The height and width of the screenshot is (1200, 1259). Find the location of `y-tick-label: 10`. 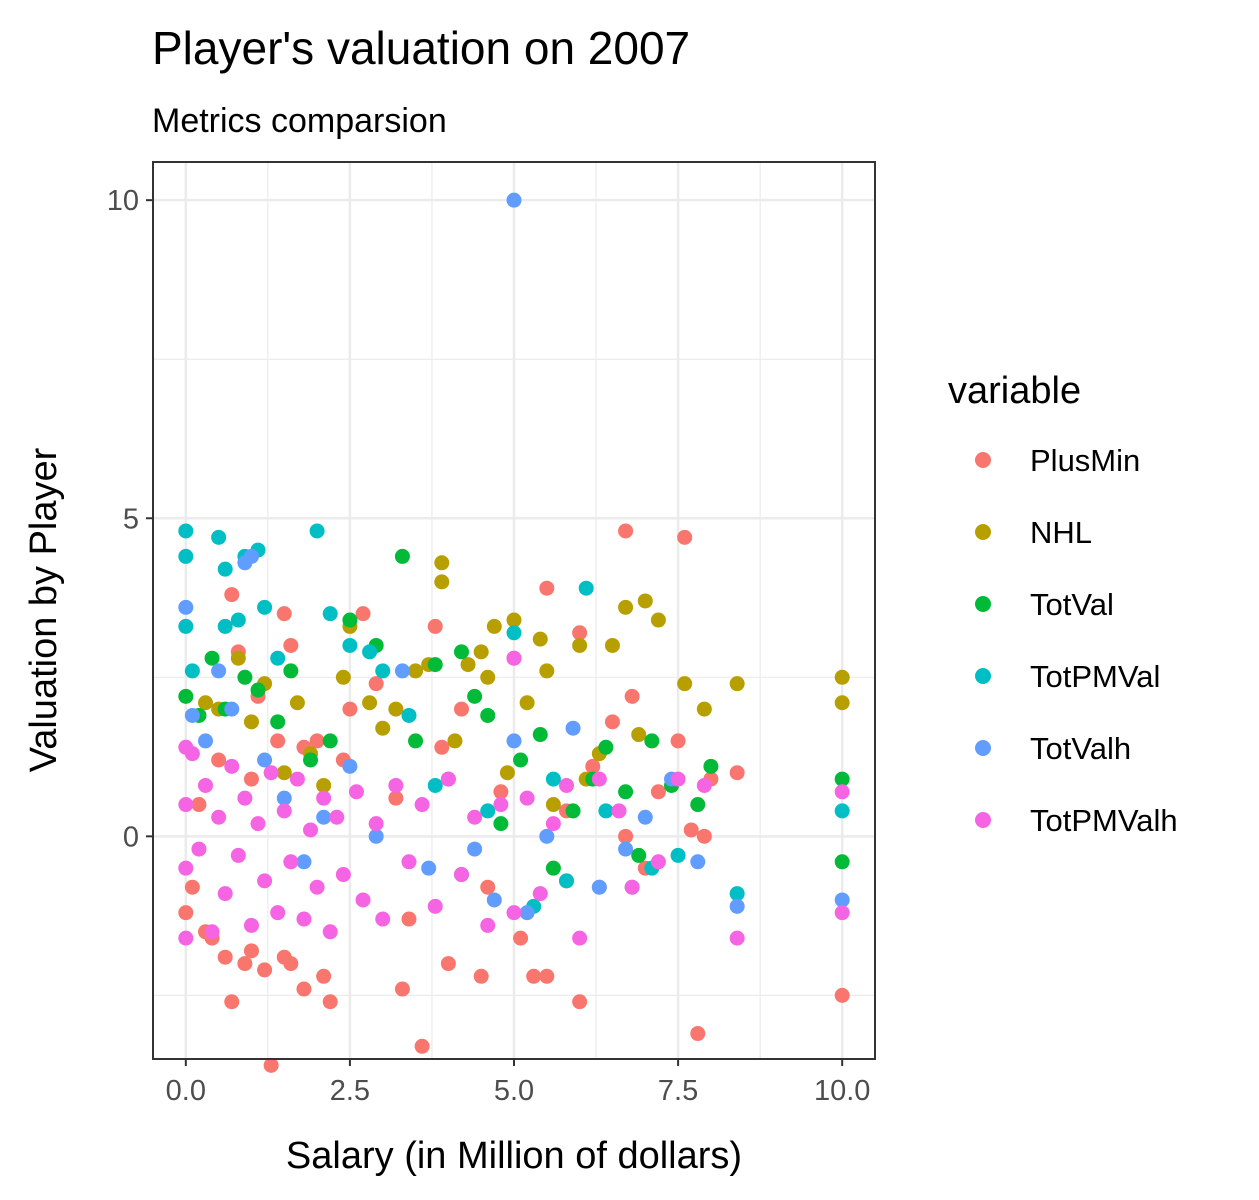

y-tick-label: 10 is located at coordinates (123, 201).